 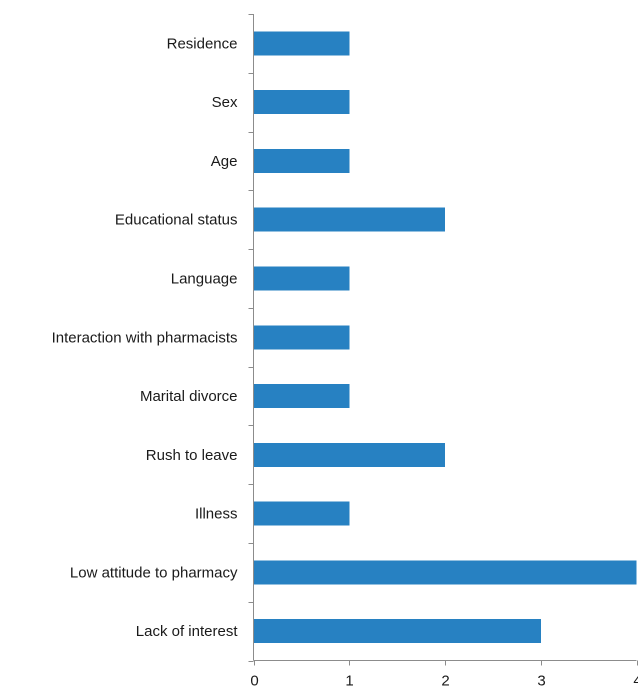 I want to click on bar-illness, so click(x=301, y=513).